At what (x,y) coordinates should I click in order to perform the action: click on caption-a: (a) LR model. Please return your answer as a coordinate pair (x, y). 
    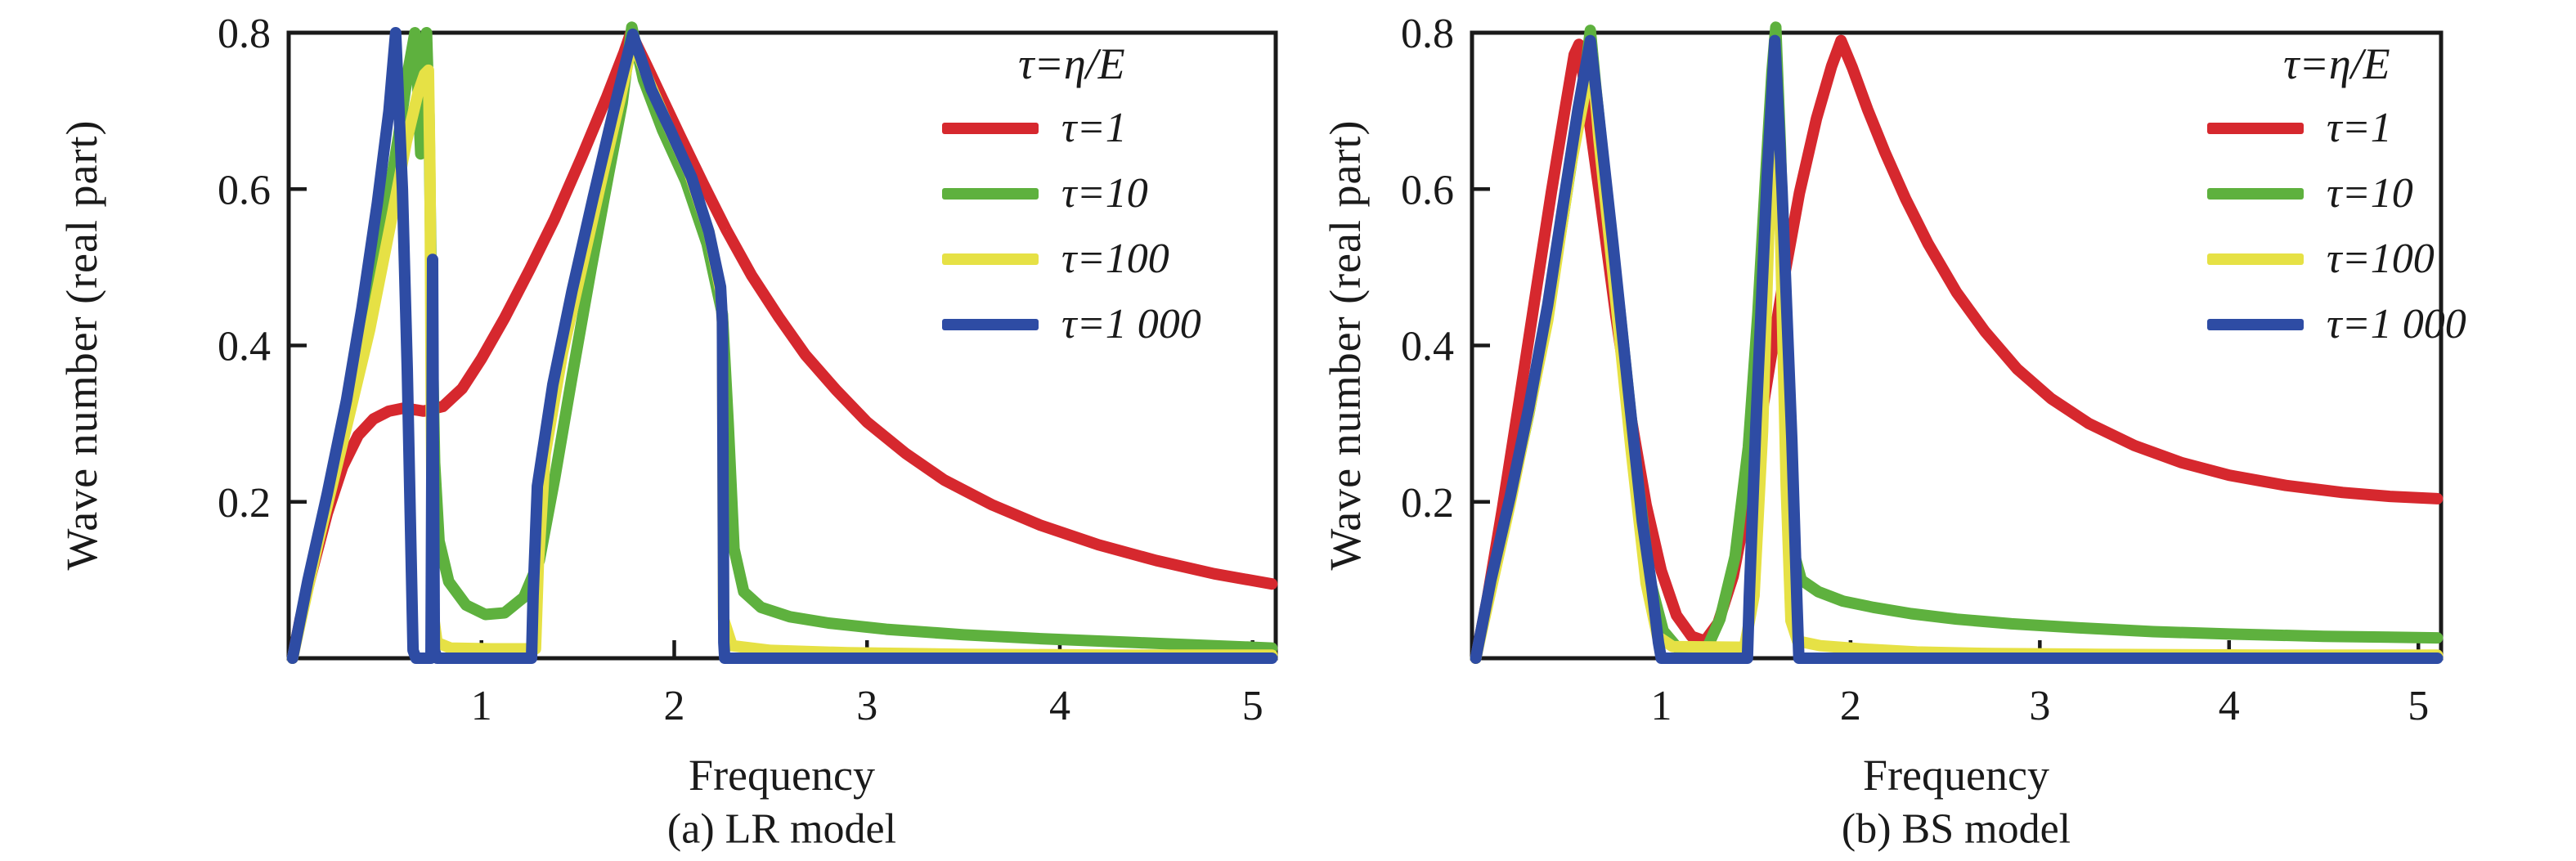
    Looking at the image, I should click on (781, 829).